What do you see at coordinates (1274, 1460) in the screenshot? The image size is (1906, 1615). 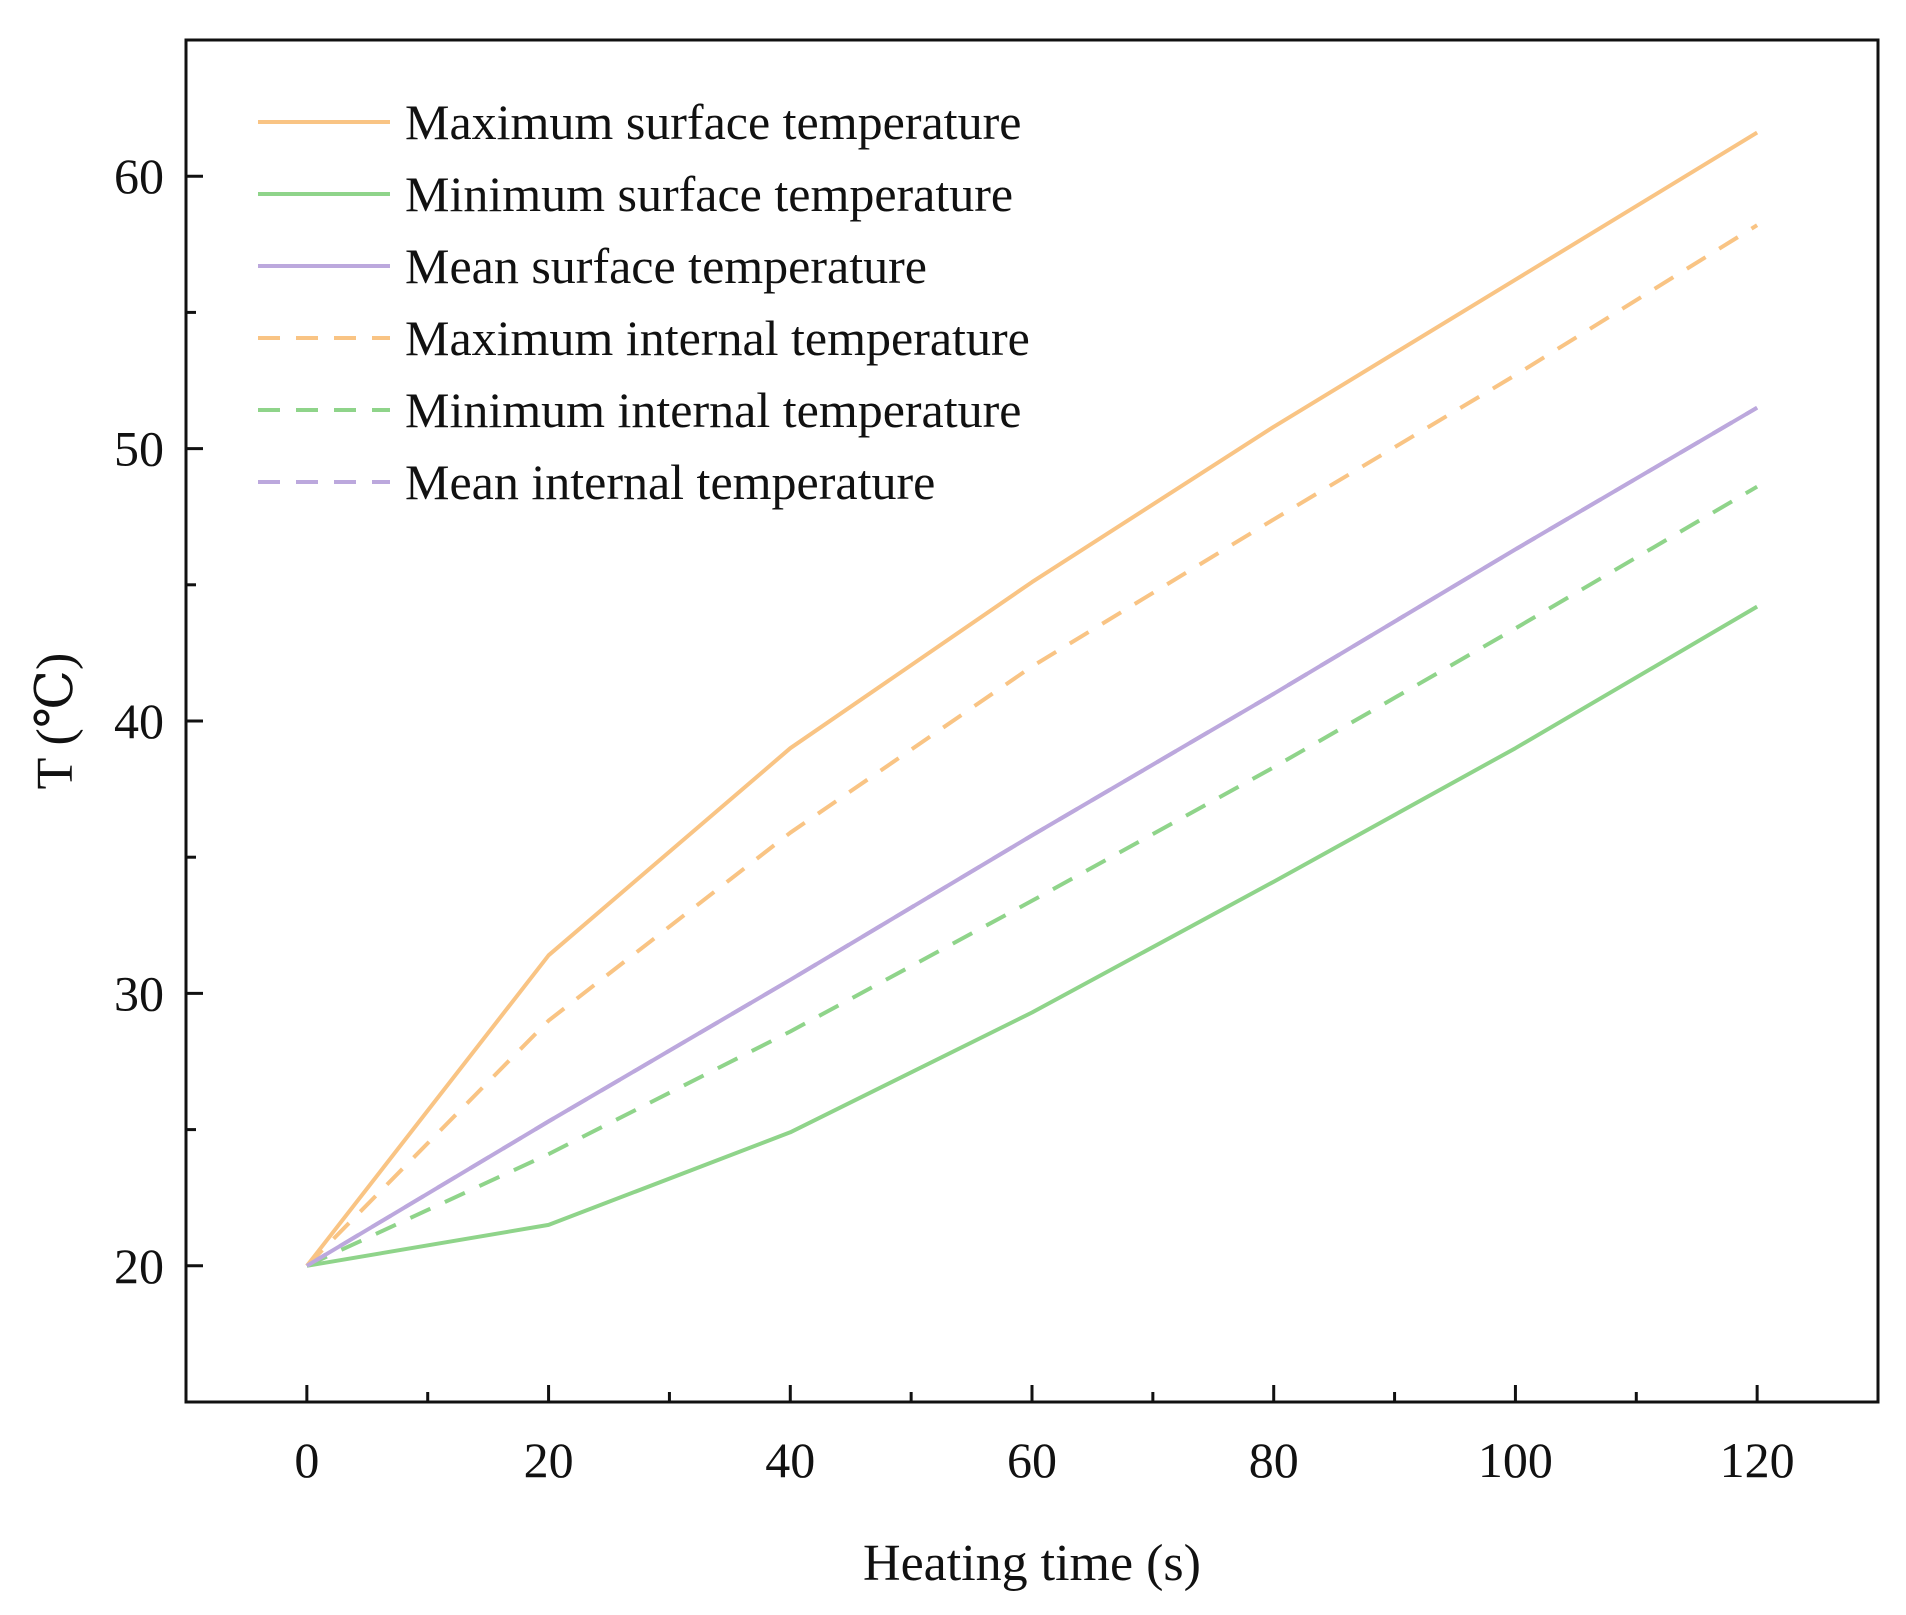 I see `x-tick-label: 80` at bounding box center [1274, 1460].